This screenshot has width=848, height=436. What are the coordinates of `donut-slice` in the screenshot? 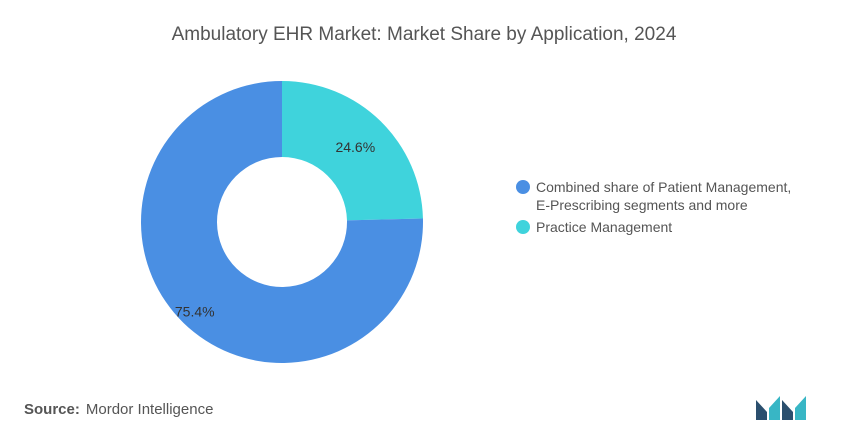 It's located at (352, 151).